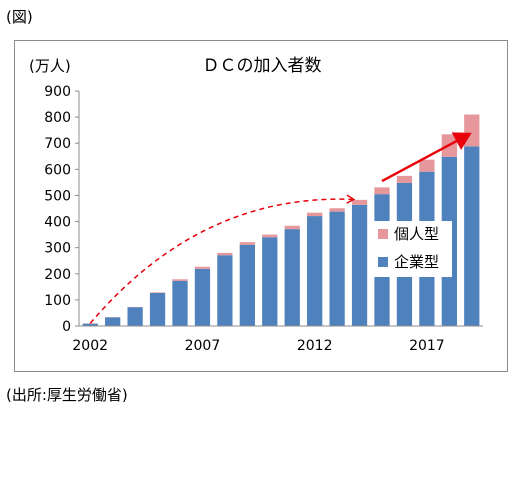 The height and width of the screenshot is (485, 527). I want to click on y-tick-label: 800, so click(57, 118).